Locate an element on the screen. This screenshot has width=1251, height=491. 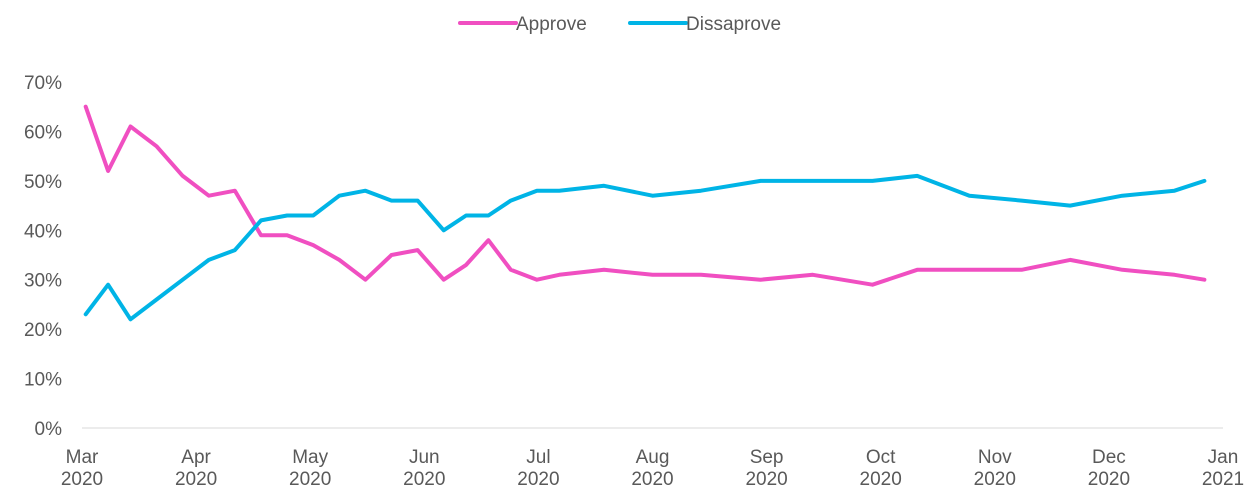
y-tick-label: 10% is located at coordinates (43, 380).